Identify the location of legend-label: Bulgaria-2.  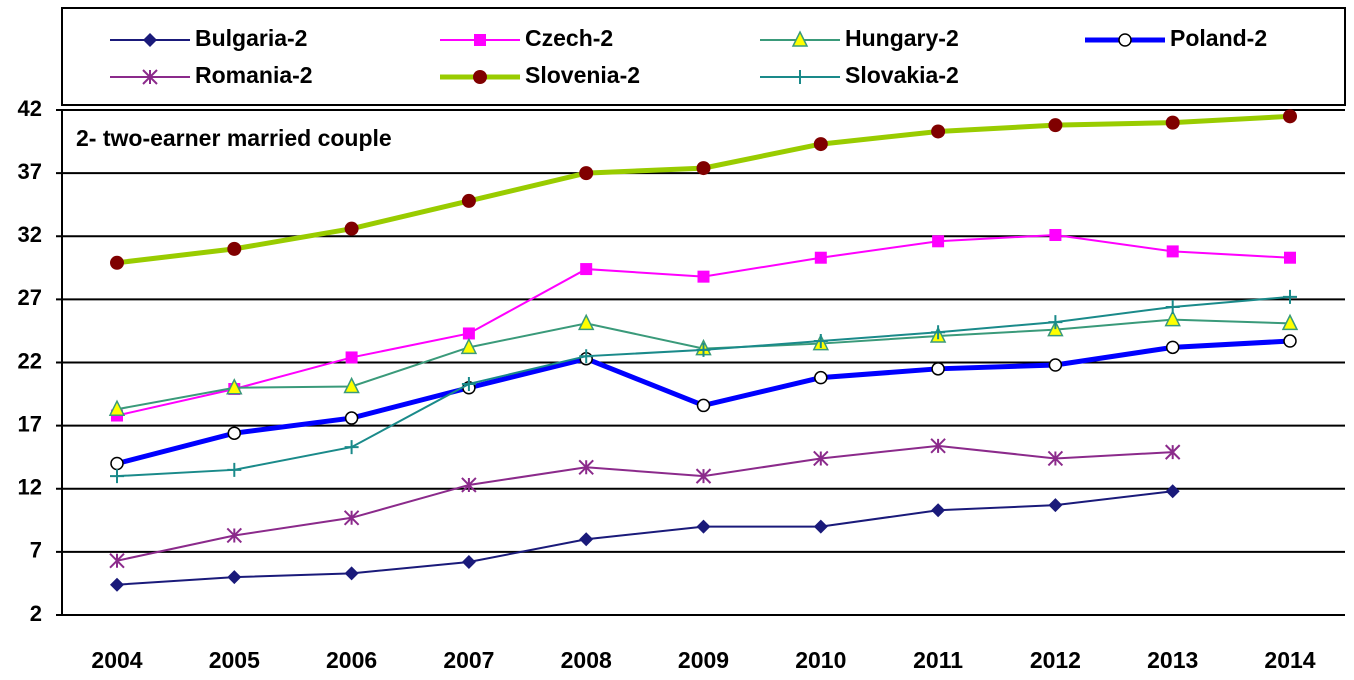
(251, 38).